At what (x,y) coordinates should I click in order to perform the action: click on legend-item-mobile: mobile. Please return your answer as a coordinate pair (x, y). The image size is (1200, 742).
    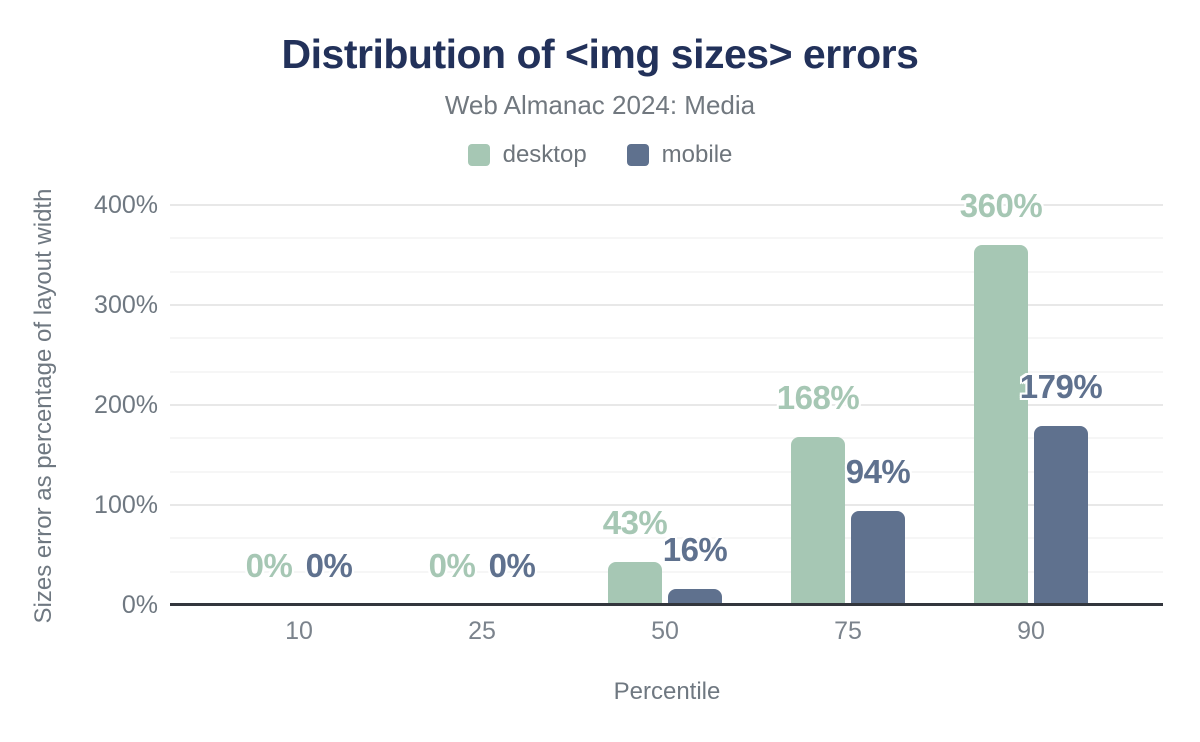
    Looking at the image, I should click on (679, 154).